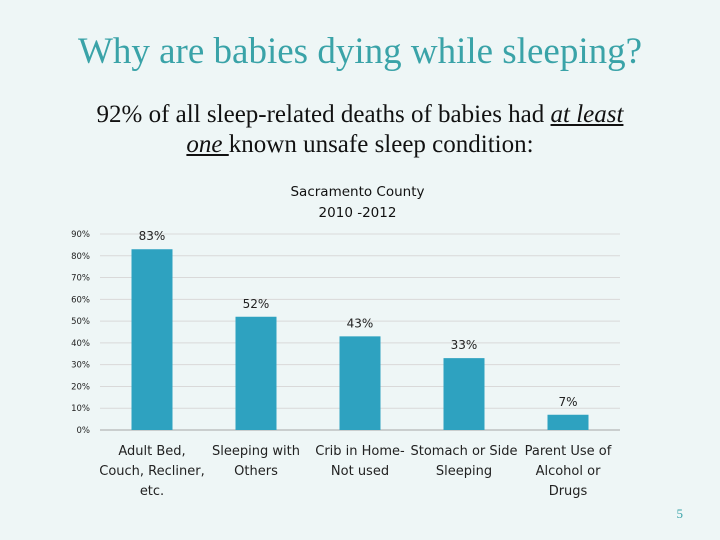  Describe the element at coordinates (464, 451) in the screenshot. I see `x-tick-label: Stomach or Side` at that location.